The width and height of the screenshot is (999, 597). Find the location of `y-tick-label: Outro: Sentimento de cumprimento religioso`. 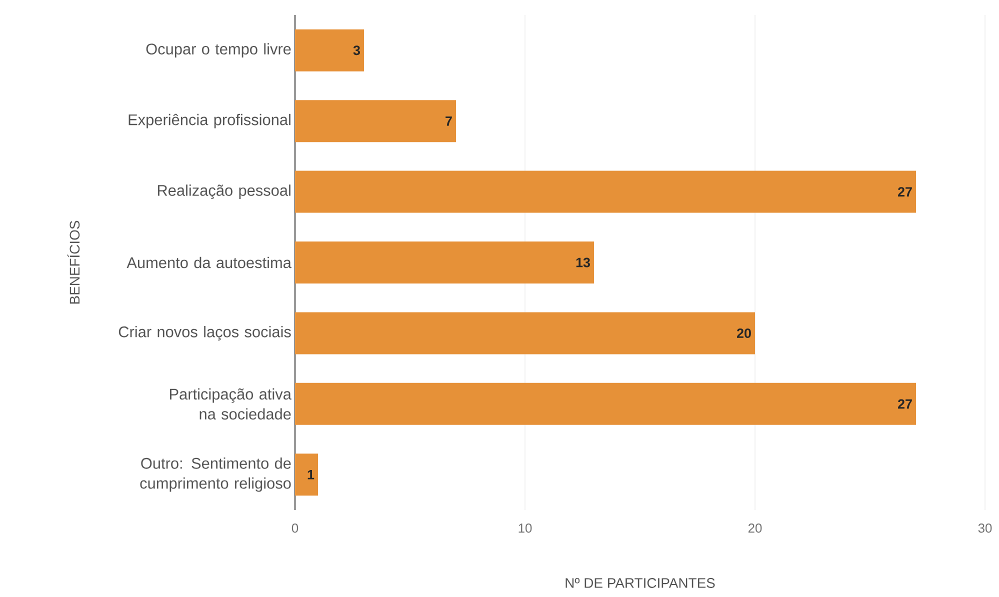

y-tick-label: Outro: Sentimento de cumprimento religioso is located at coordinates (215, 474).